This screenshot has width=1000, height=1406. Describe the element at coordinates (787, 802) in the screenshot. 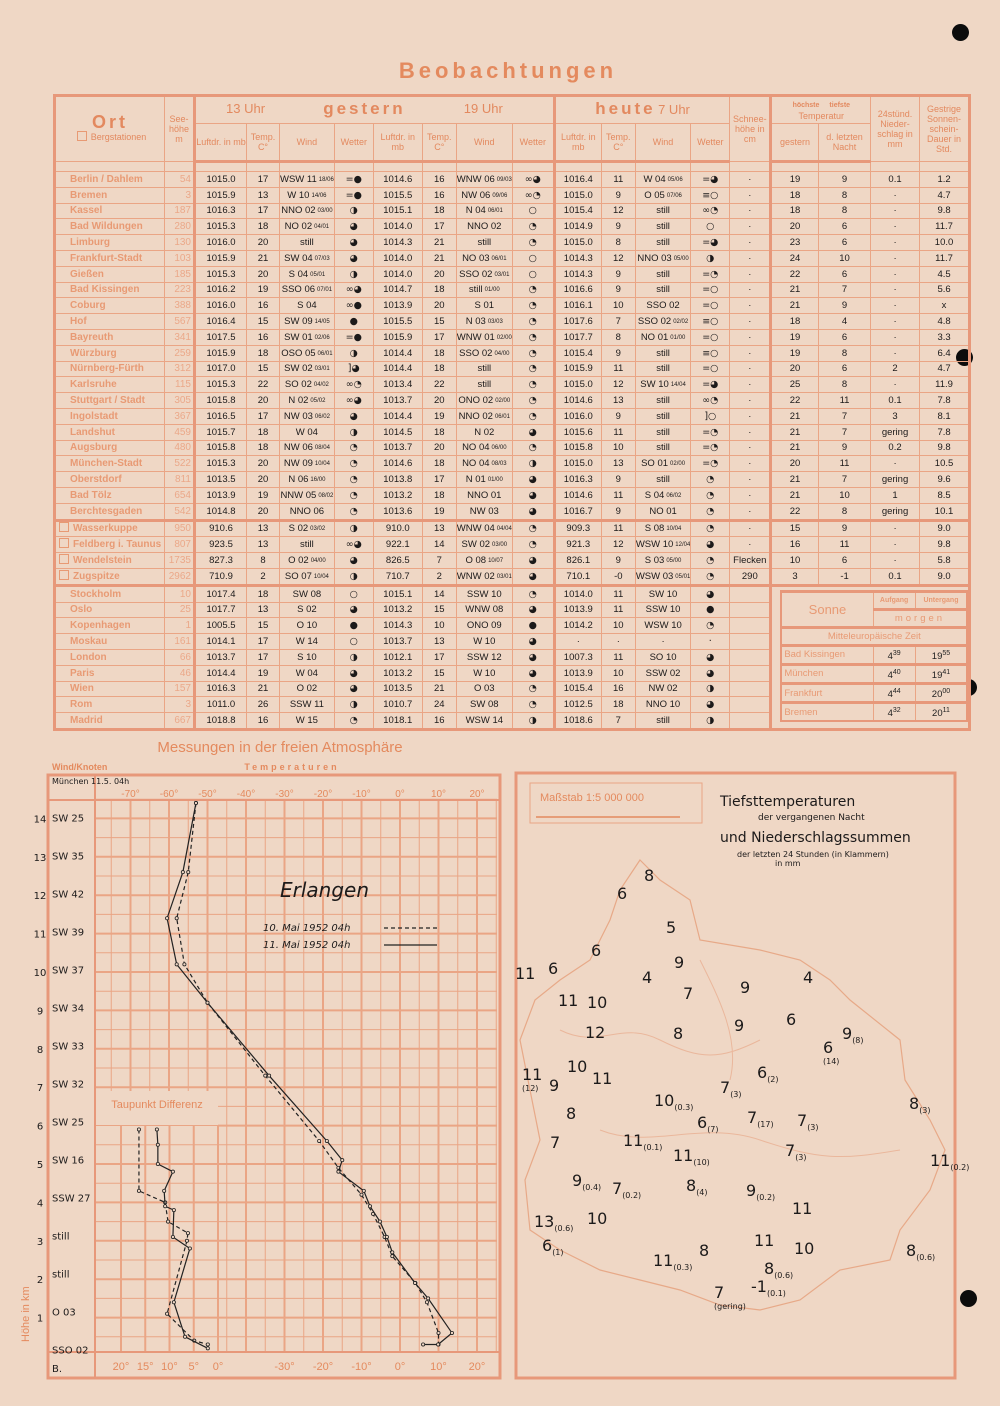

I see `map-title-1: Tiefsttemperaturen` at that location.